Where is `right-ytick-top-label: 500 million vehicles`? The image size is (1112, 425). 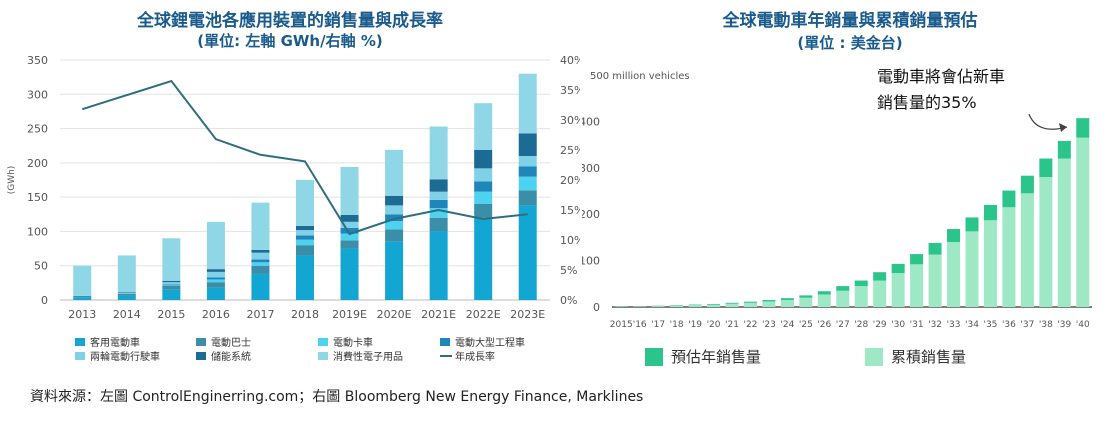
right-ytick-top-label: 500 million vehicles is located at coordinates (640, 76).